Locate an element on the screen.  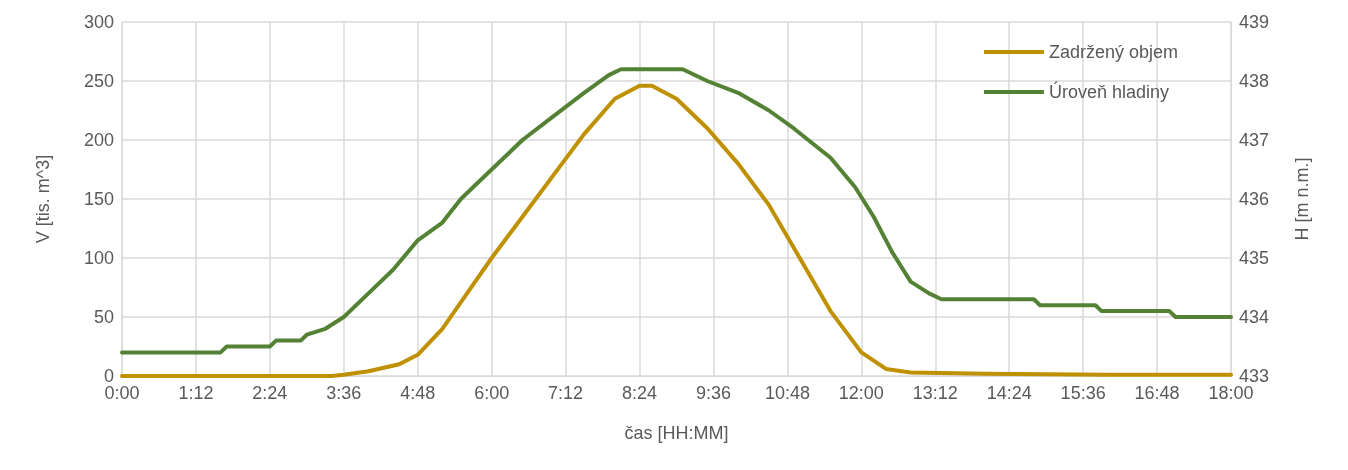
x-tick-label: 0:00 is located at coordinates (122, 393).